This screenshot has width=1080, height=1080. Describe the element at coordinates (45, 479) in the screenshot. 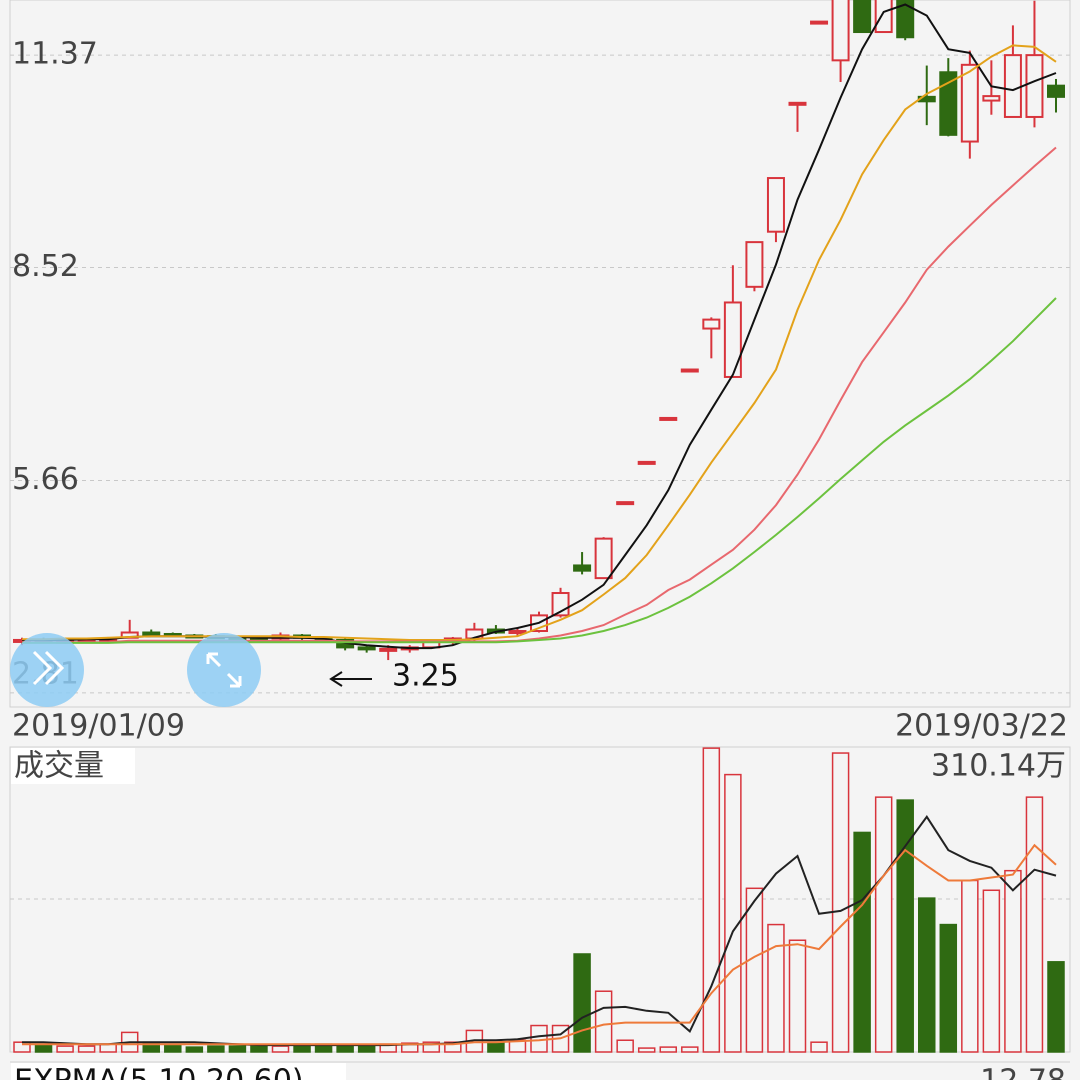

I see `y-tick-label: 5.66` at that location.